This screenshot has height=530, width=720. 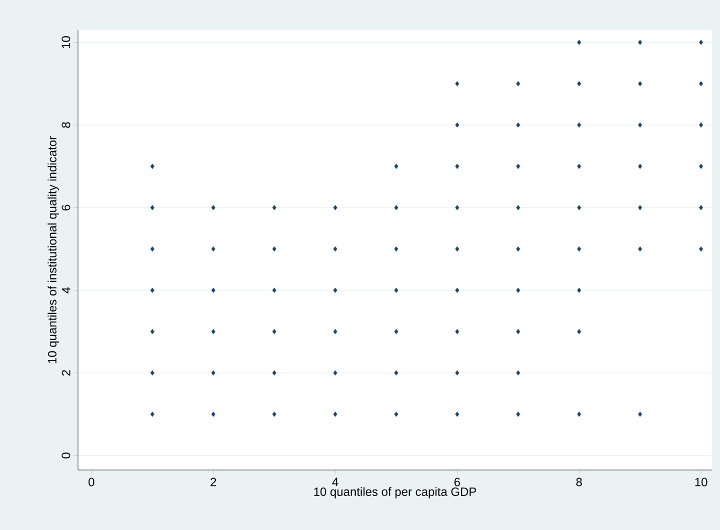 I want to click on x-axis-title: 10 quantiles of per capita GDP, so click(x=395, y=492).